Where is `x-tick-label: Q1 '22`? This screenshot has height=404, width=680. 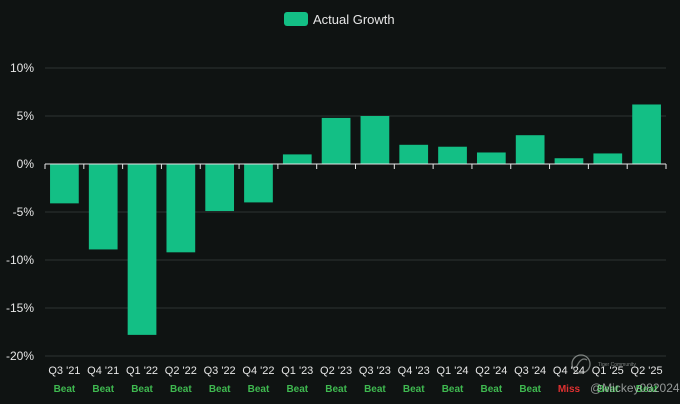
x-tick-label: Q1 '22 is located at coordinates (142, 371).